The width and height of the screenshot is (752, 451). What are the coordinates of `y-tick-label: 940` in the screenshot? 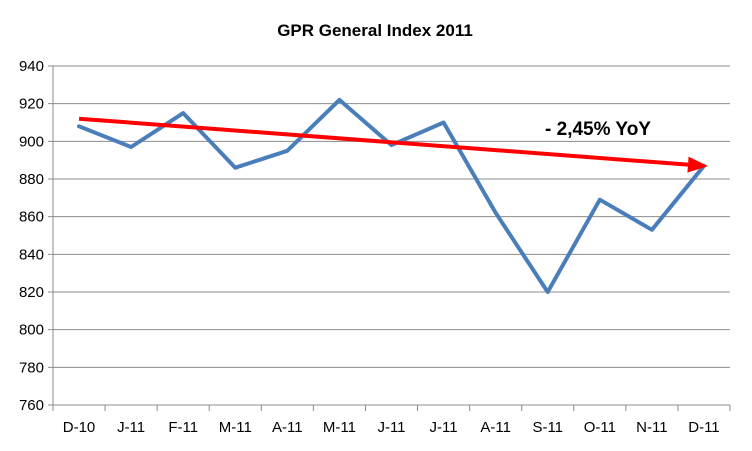 It's located at (31, 66).